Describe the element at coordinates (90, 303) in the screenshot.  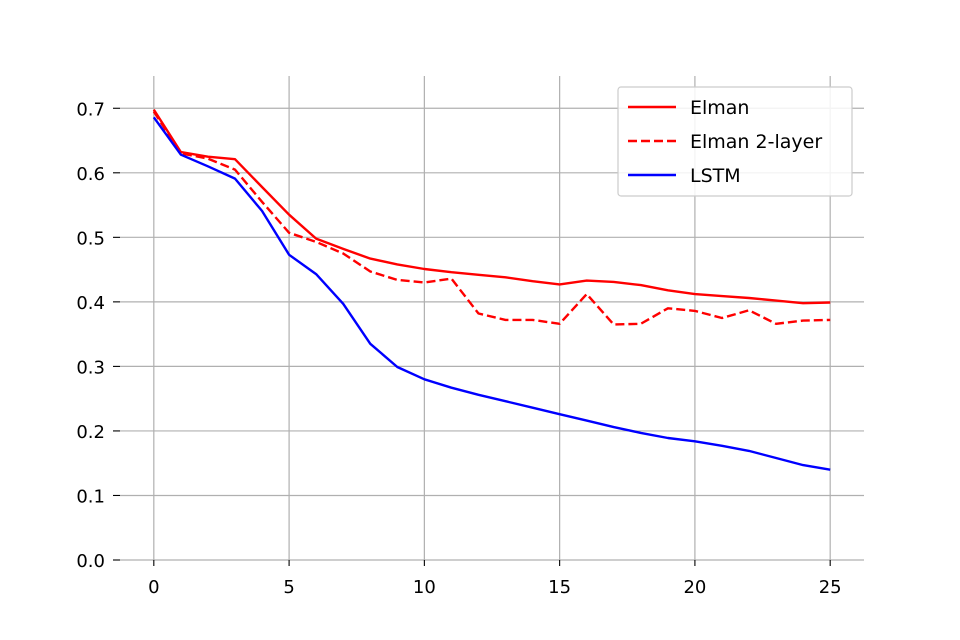
I see `y-tick-label: 0.4` at that location.